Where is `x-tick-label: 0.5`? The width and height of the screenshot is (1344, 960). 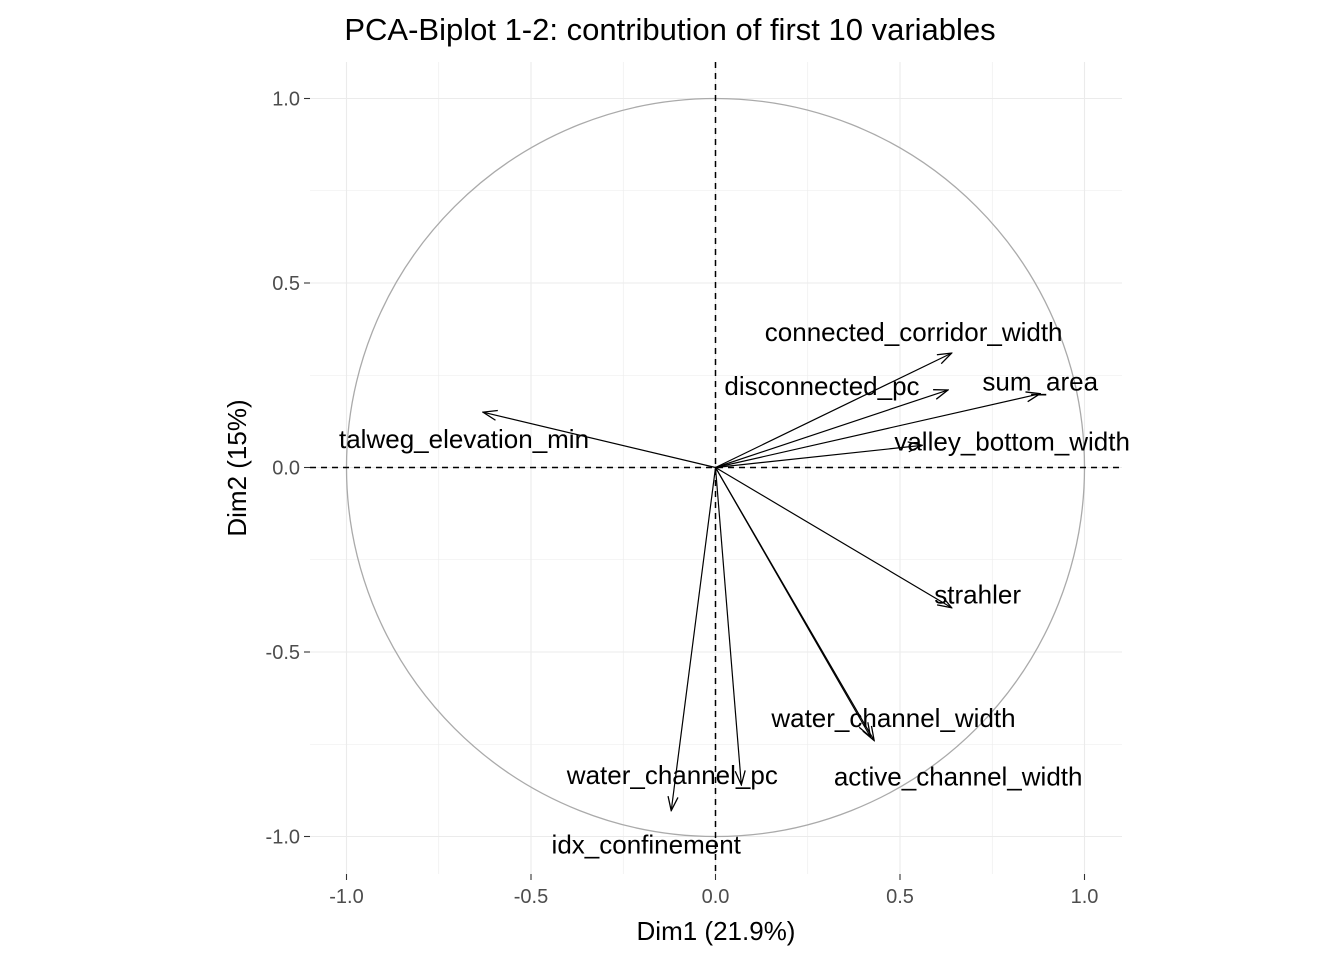
x-tick-label: 0.5 is located at coordinates (900, 897).